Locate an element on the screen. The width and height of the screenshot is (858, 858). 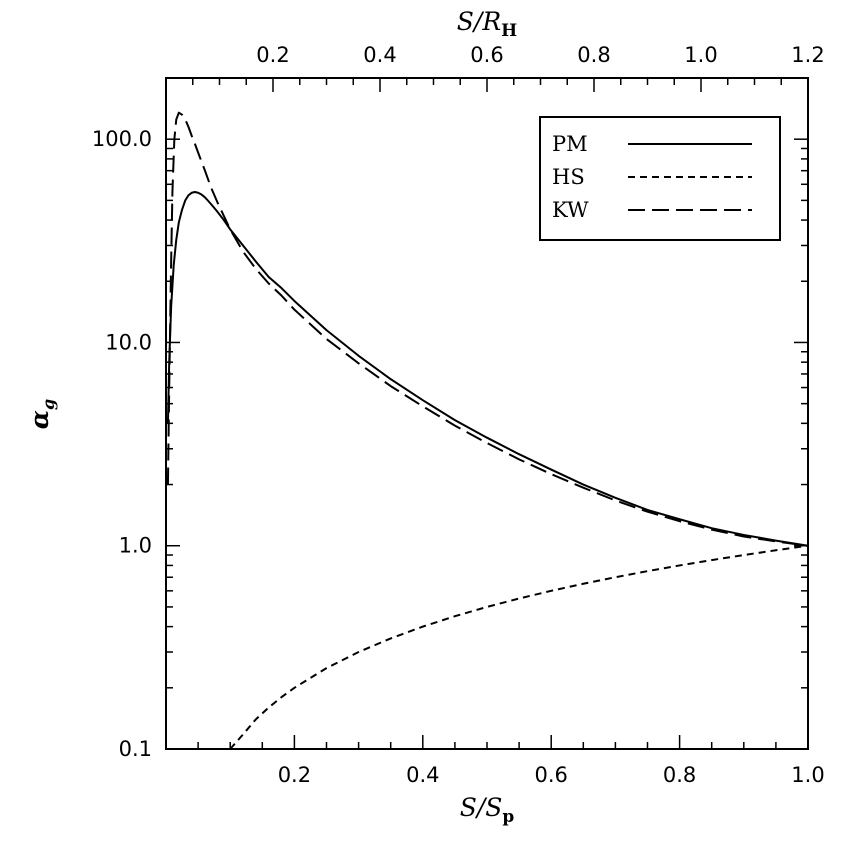
x2-tick-label: 0.8 is located at coordinates (593, 55).